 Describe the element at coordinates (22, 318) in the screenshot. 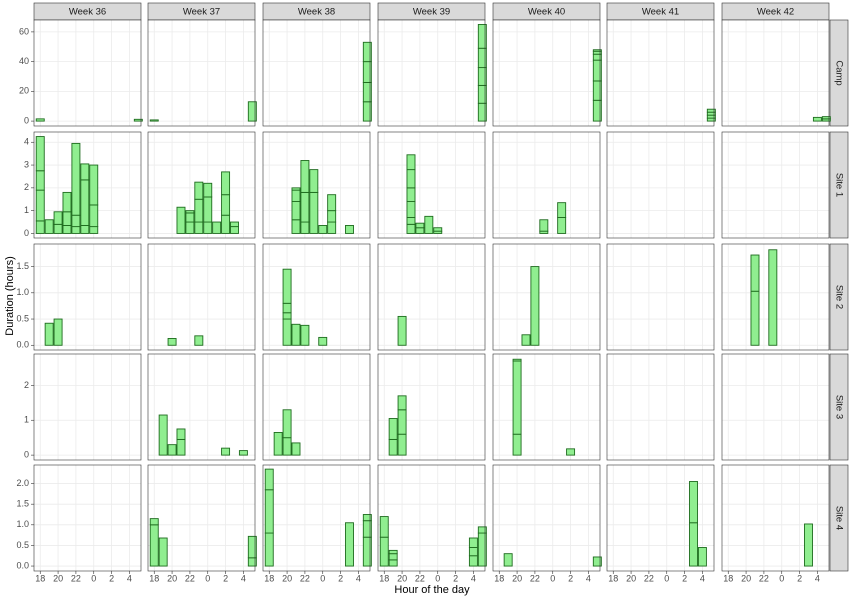

I see `y-tick-label: 0.5` at that location.